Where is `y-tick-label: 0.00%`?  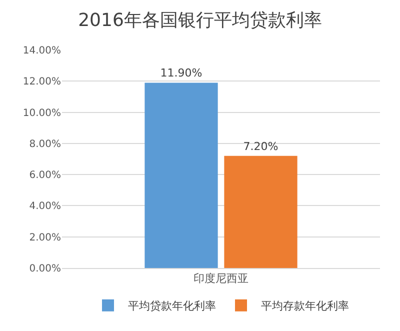 y-tick-label: 0.00% is located at coordinates (45, 269).